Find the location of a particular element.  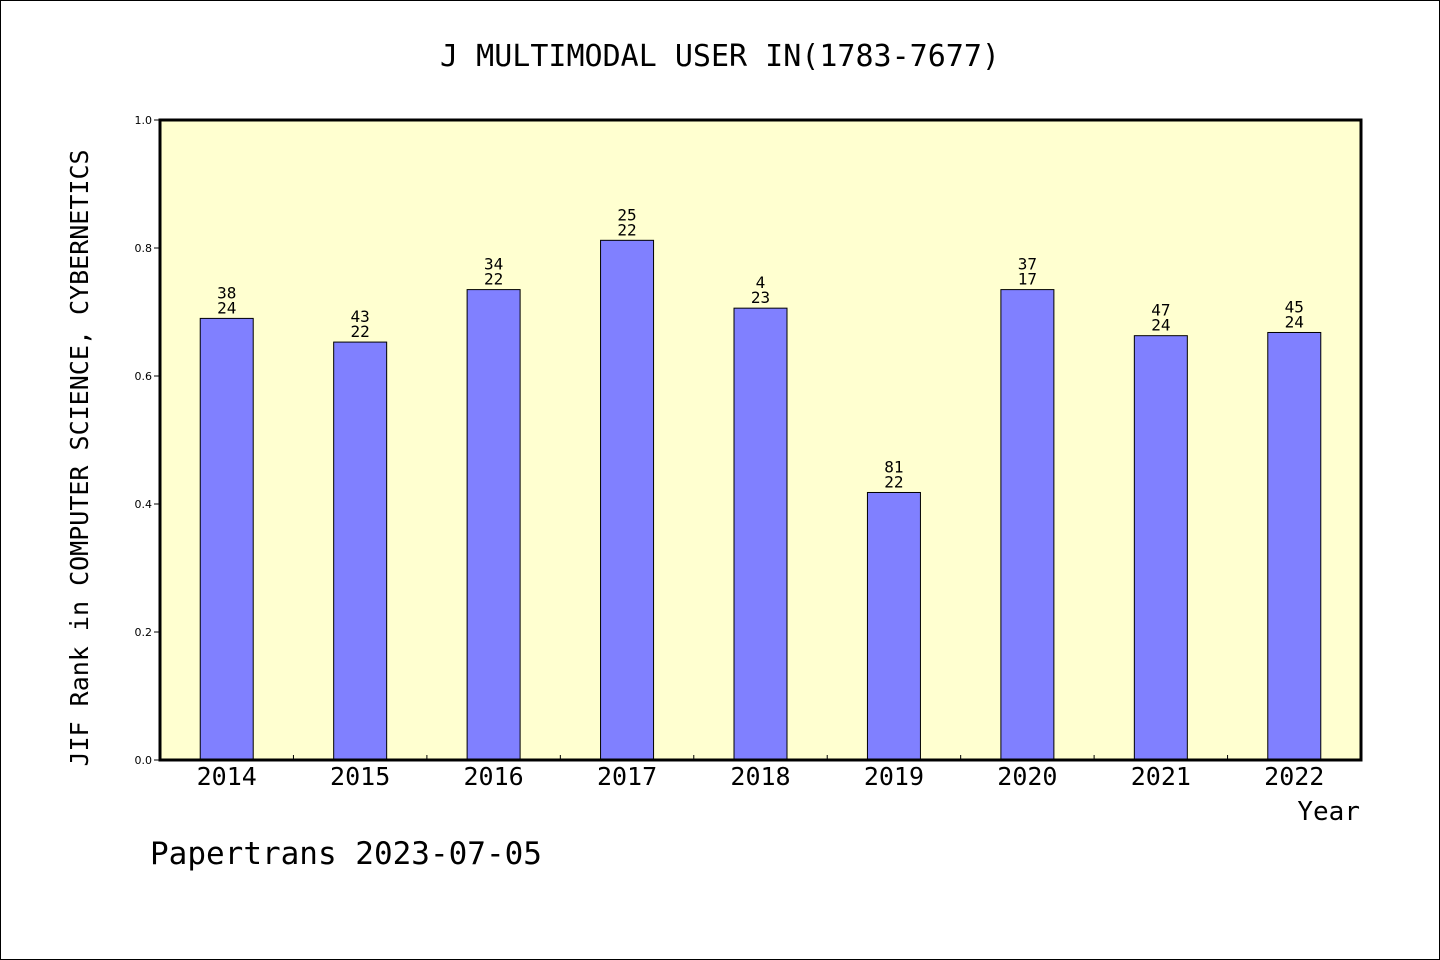

bar-2016 is located at coordinates (493, 525).